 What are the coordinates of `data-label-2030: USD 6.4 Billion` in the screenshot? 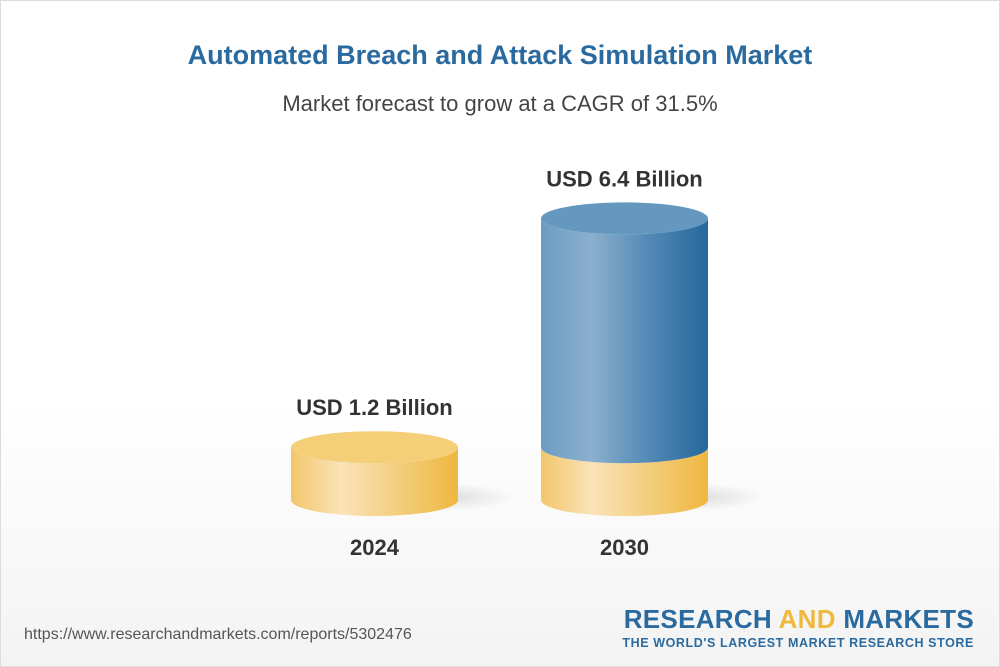 It's located at (624, 178).